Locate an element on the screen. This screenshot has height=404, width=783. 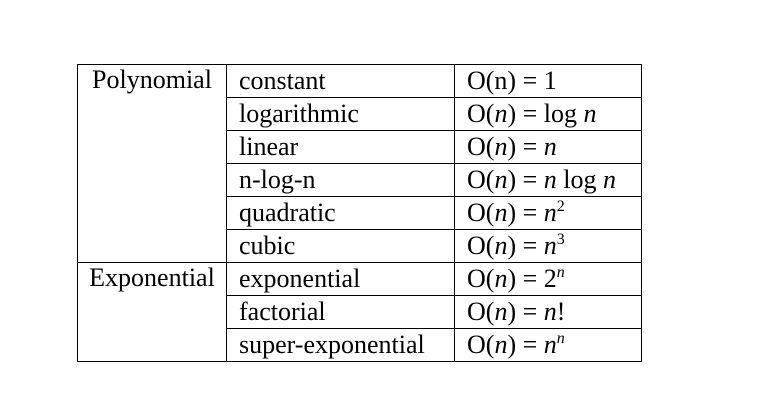
complexity-name: quadratic is located at coordinates (340, 213).